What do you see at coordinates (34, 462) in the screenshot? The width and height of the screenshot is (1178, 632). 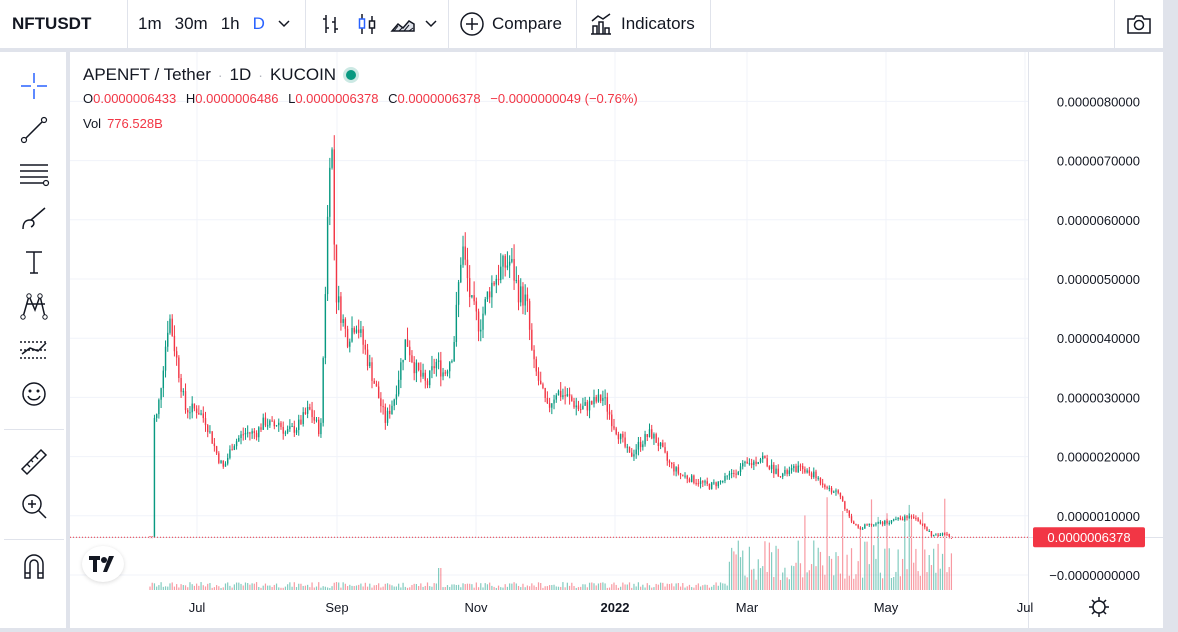 I see `ruler-tool` at bounding box center [34, 462].